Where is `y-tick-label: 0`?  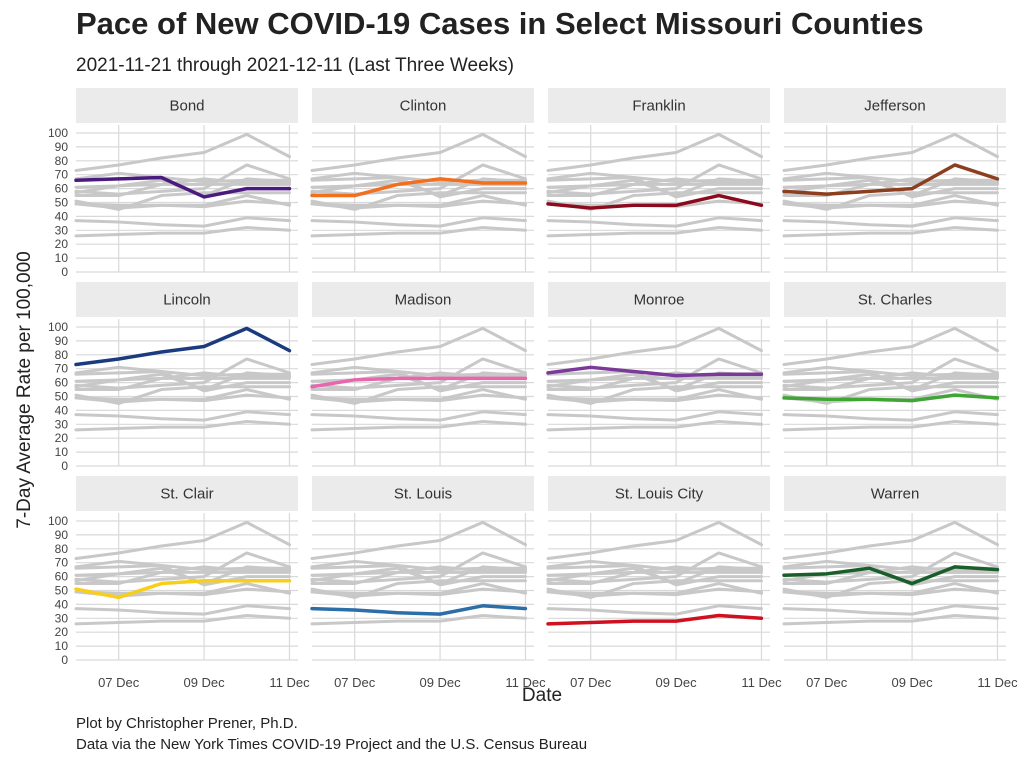 y-tick-label: 0 is located at coordinates (64, 466).